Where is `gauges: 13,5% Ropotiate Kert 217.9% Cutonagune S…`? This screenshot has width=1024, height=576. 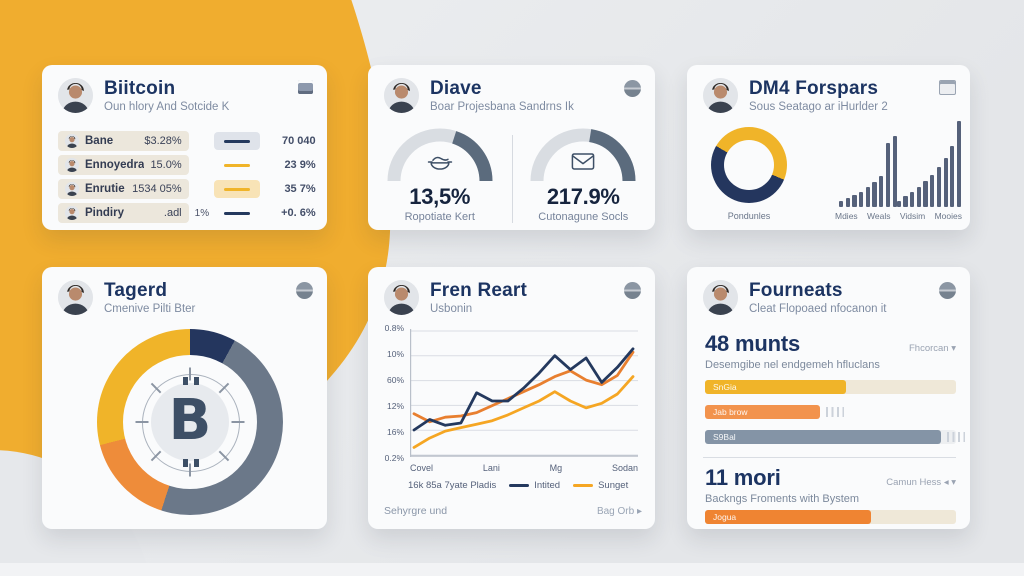
gauges: 13,5% Ropotiate Kert 217.9% Cutonagune S… is located at coordinates (511, 174).